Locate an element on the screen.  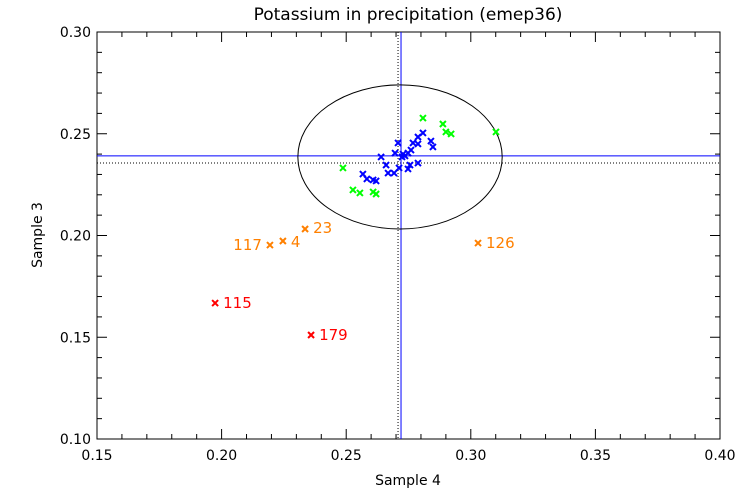
point-label: 4 is located at coordinates (296, 242).